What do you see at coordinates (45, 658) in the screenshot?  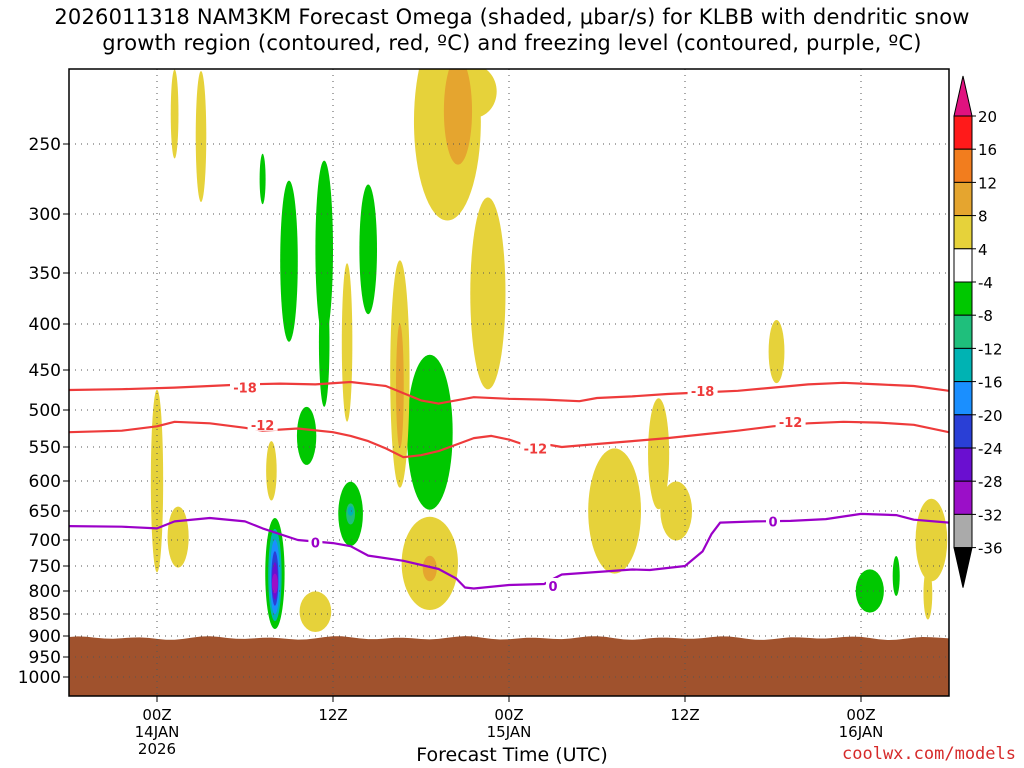 I see `y-tick-label: 950` at bounding box center [45, 658].